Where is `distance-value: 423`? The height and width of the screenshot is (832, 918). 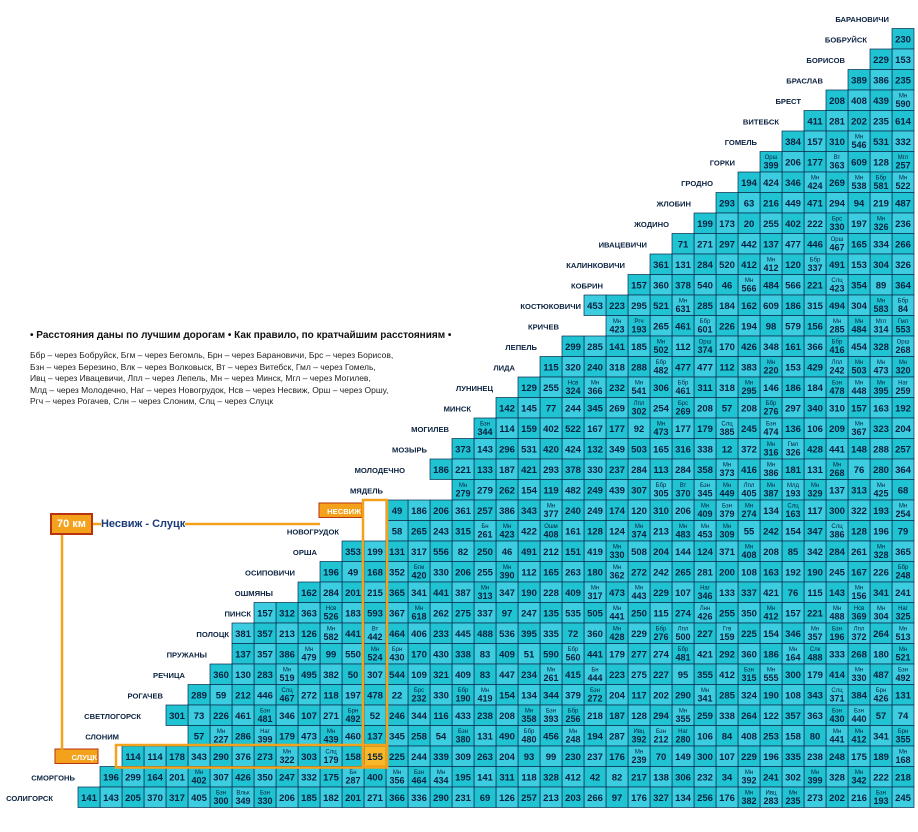
distance-value: 423 is located at coordinates (836, 289).